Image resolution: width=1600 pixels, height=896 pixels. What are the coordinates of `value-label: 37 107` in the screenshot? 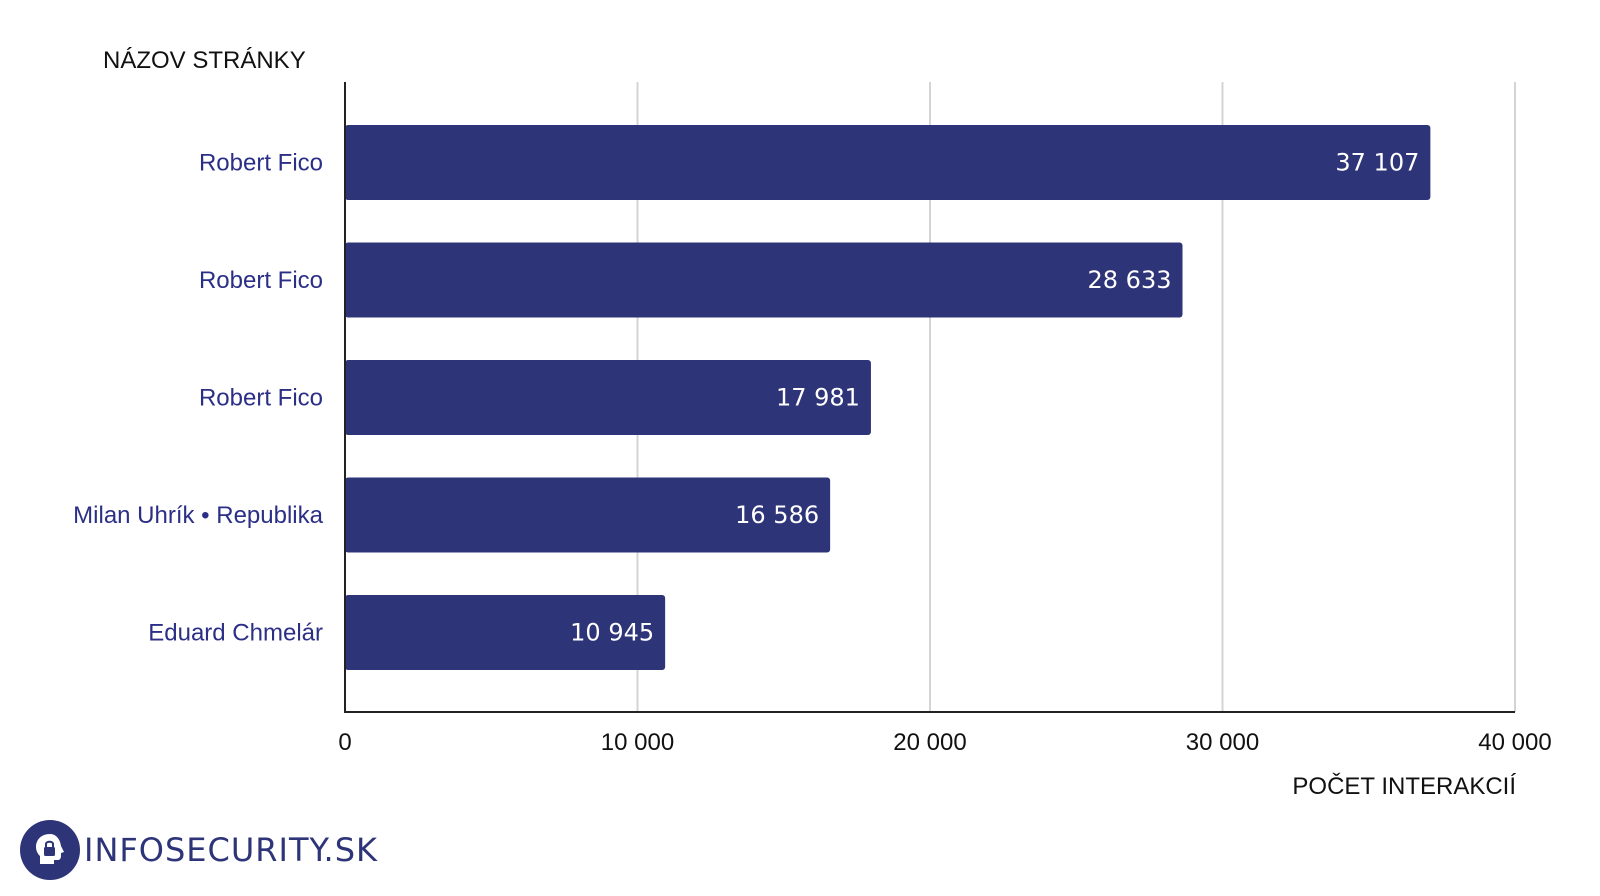 It's located at (1377, 163).